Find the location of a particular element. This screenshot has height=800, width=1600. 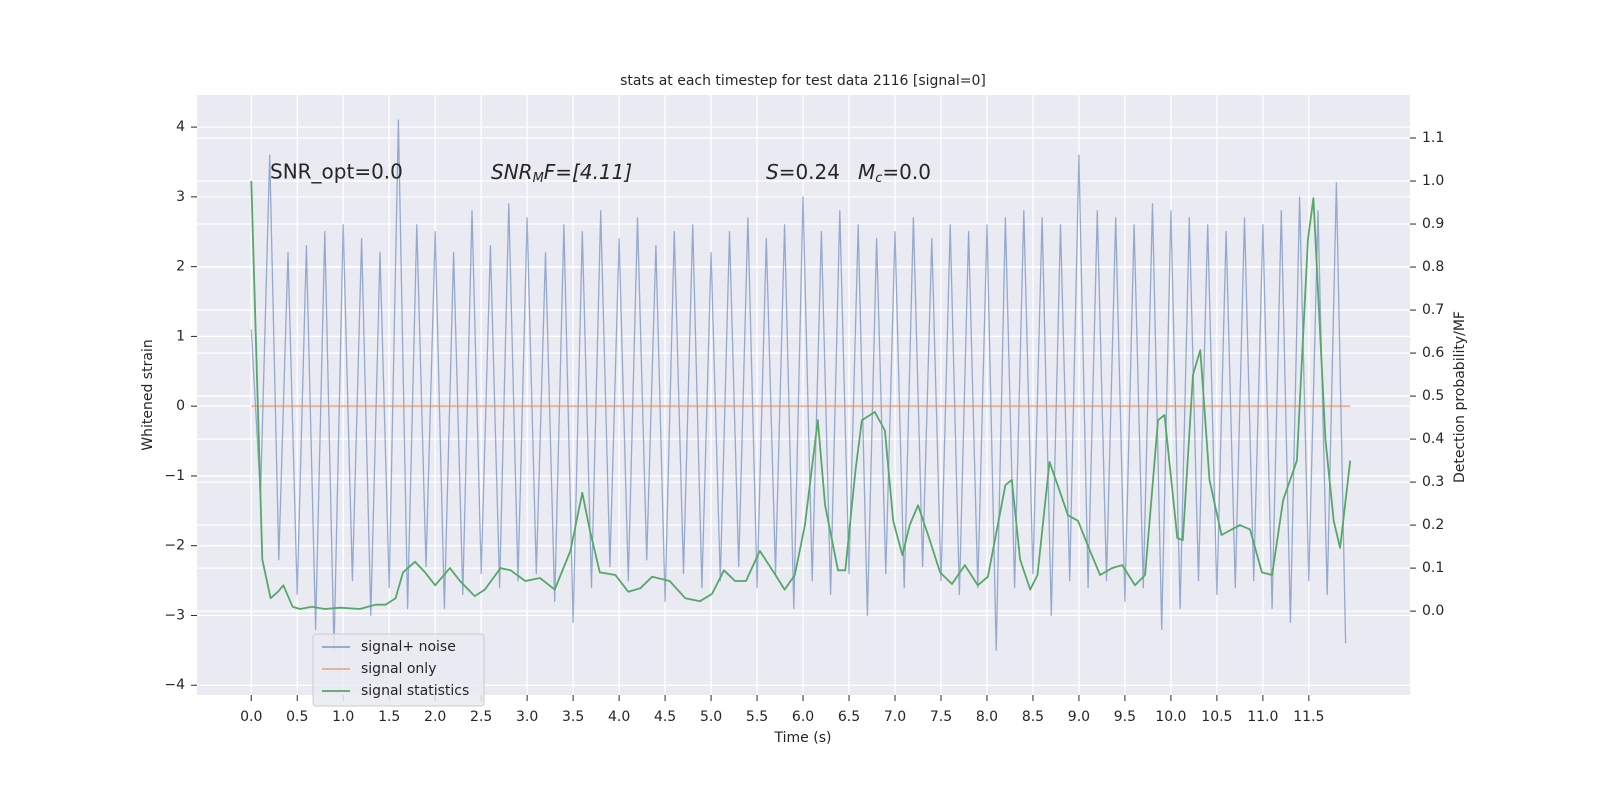

x-tick-label: 4.5 is located at coordinates (665, 717).